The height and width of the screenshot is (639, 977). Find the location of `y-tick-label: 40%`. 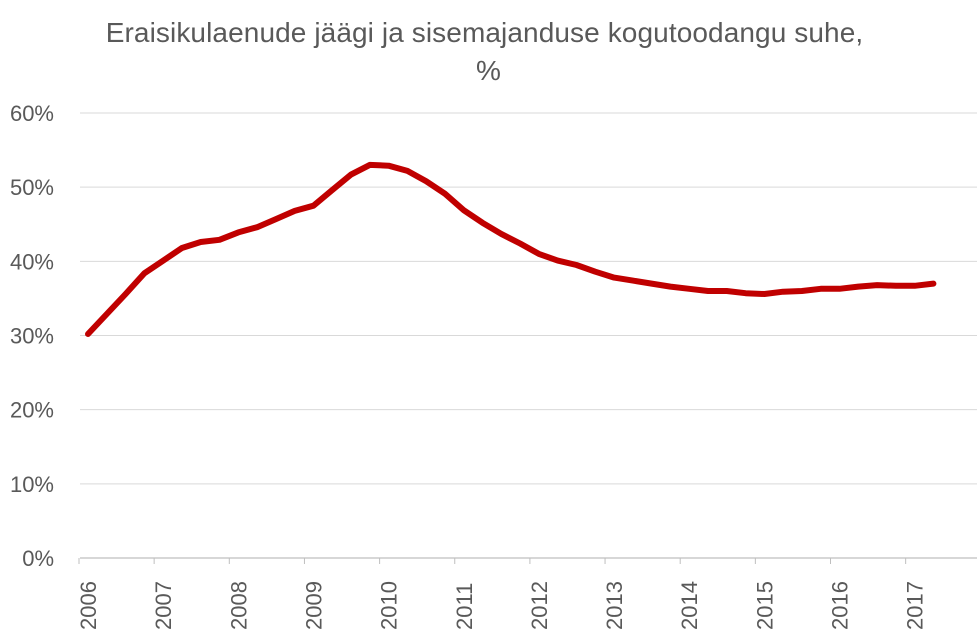

y-tick-label: 40% is located at coordinates (32, 261).